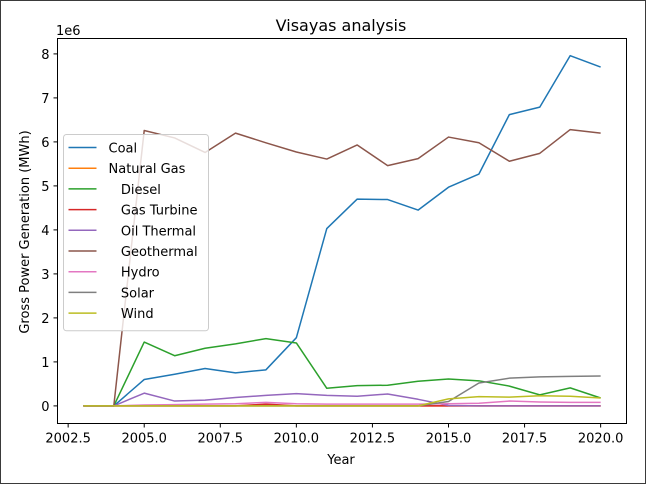  I want to click on x-tick-label: 2002.5, so click(68, 439).